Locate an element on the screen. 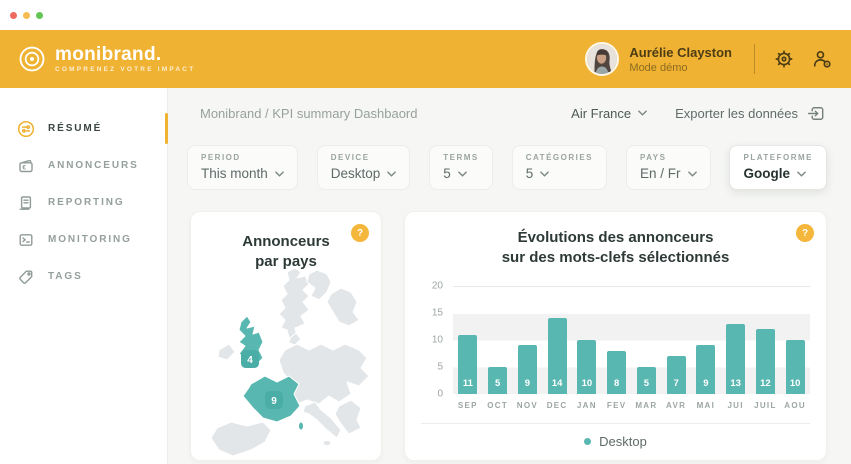 The height and width of the screenshot is (464, 851). bar-slot: 11 is located at coordinates (468, 364).